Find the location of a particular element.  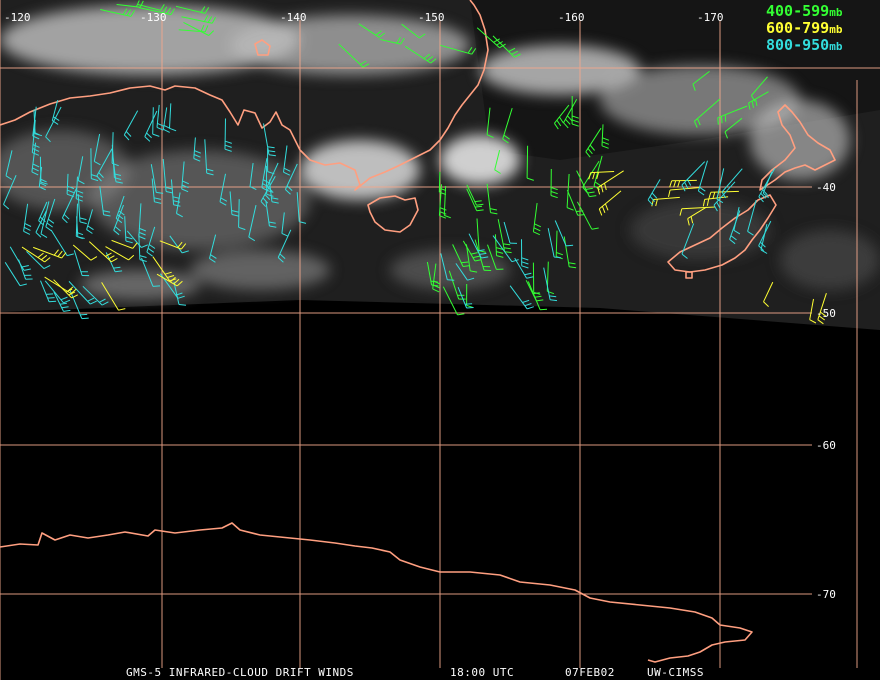

lat-label-70: -70 is located at coordinates (826, 594).